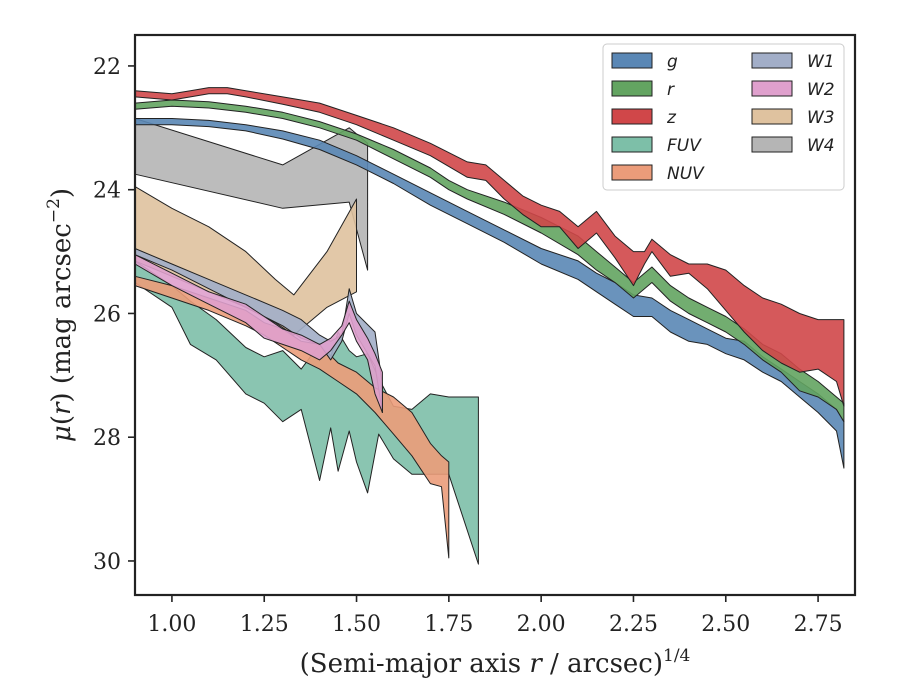 This screenshot has width=900, height=700. I want to click on y-ticks: 22 24 26 28 30, so click(114, 315).